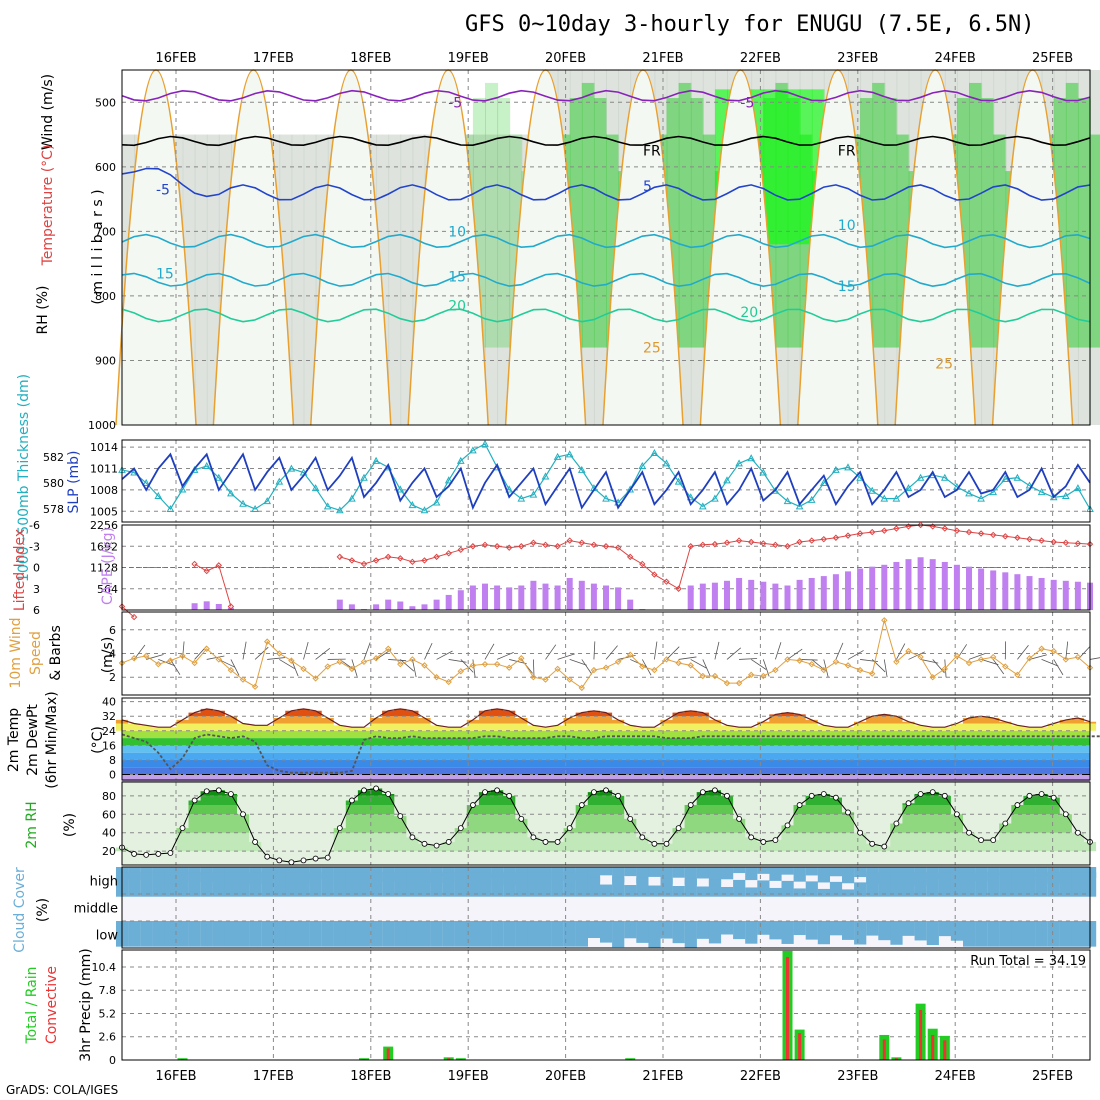 The image size is (1100, 1100). I want to click on axis-label: ( m i l l i b a r s ), so click(98, 246).